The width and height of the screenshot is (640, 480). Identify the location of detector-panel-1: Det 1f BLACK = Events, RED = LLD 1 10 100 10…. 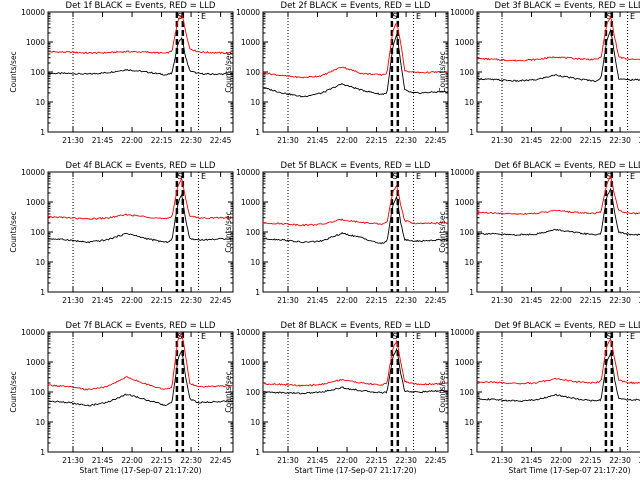
(121, 73).